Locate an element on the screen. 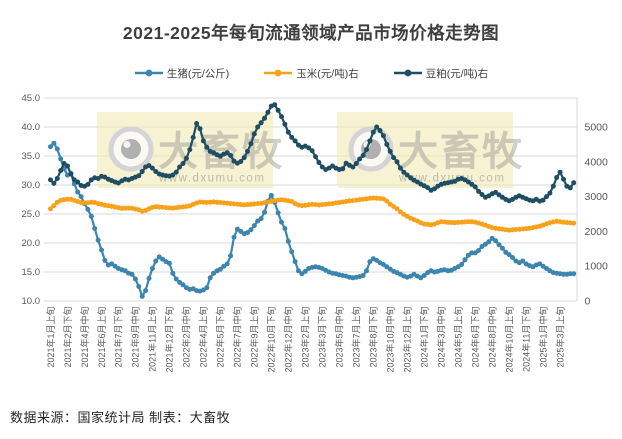 This screenshot has width=622, height=439. left-axis-tick: 25.0 is located at coordinates (31, 214).